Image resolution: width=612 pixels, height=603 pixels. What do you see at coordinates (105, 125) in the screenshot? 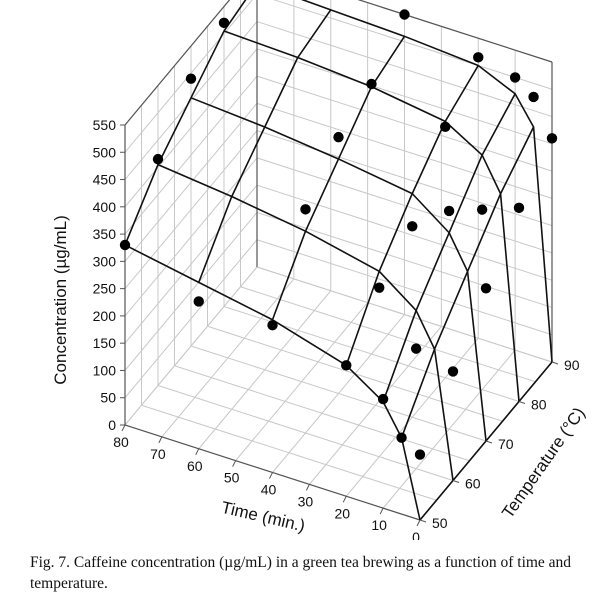
I see `z-tick-label: 550` at bounding box center [105, 125].